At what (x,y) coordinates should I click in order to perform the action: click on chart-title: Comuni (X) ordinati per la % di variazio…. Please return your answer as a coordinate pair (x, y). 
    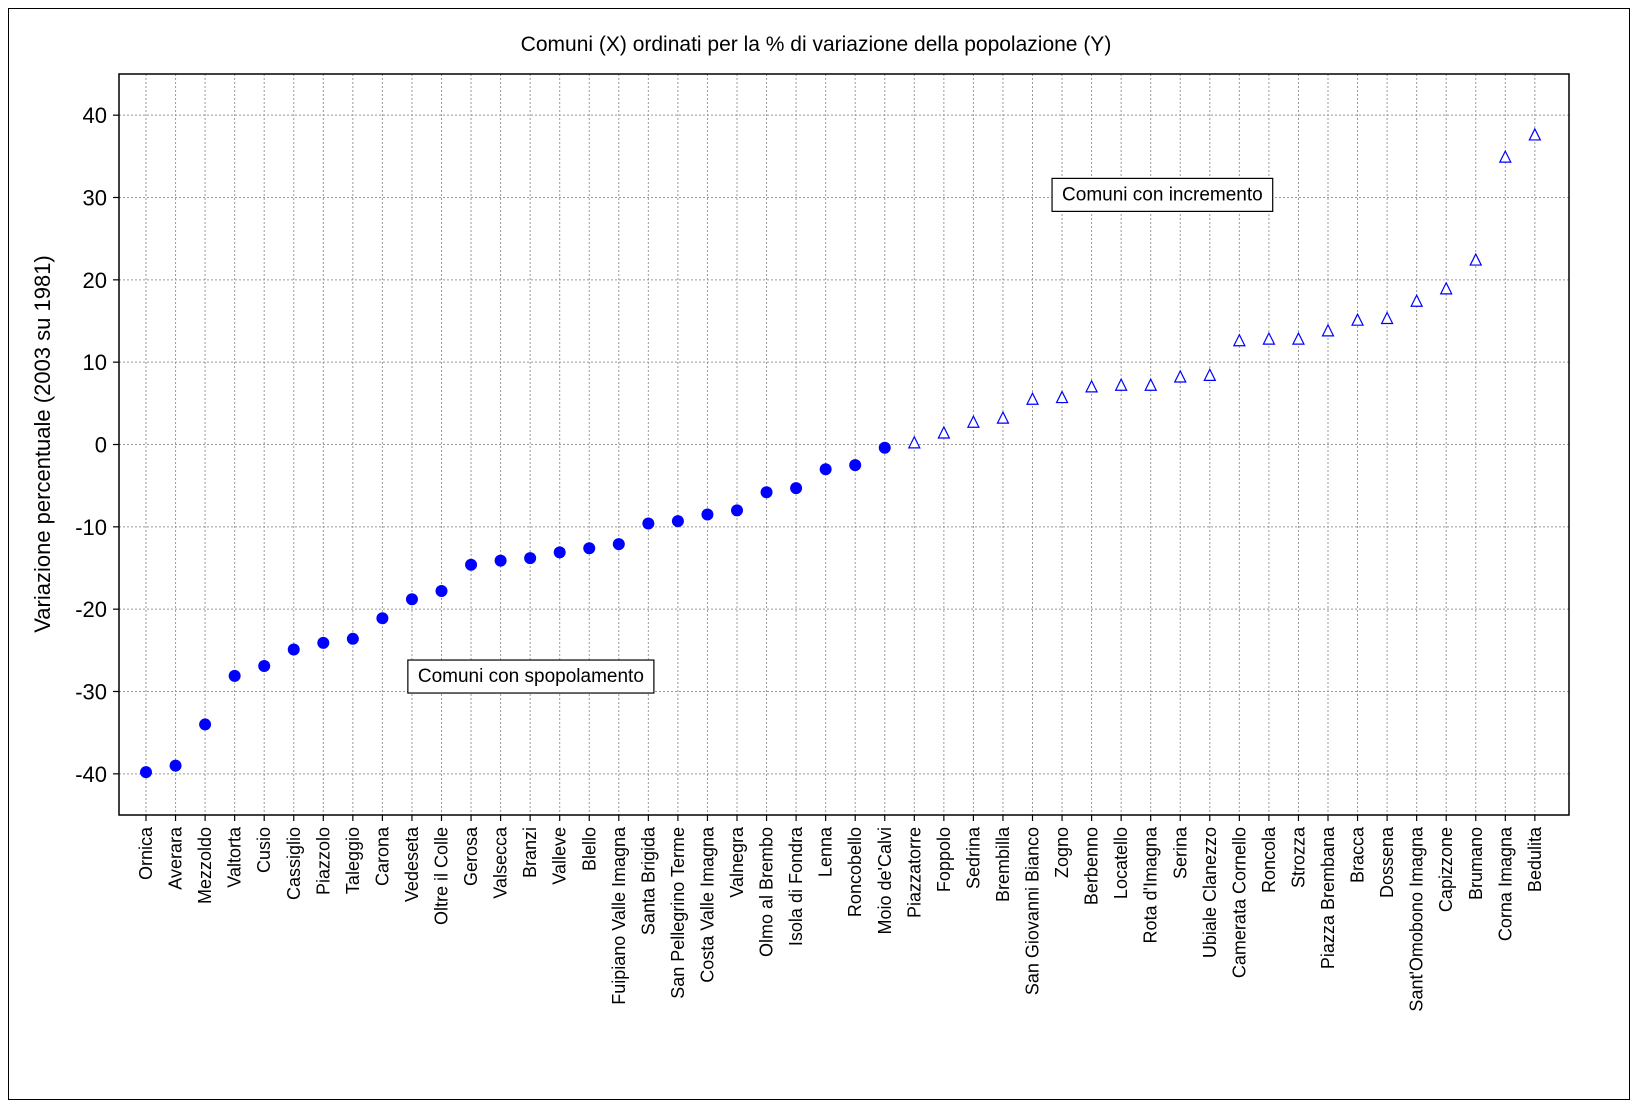
    Looking at the image, I should click on (816, 44).